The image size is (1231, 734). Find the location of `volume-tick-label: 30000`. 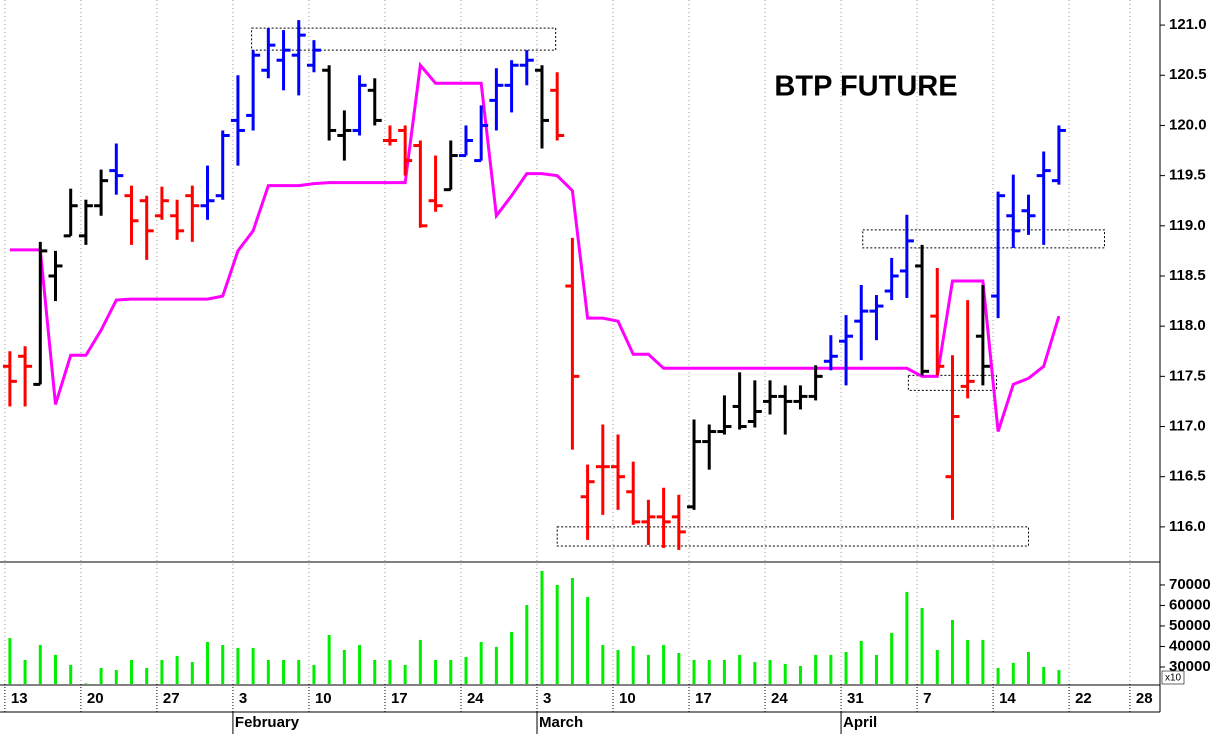

volume-tick-label: 30000 is located at coordinates (1190, 666).